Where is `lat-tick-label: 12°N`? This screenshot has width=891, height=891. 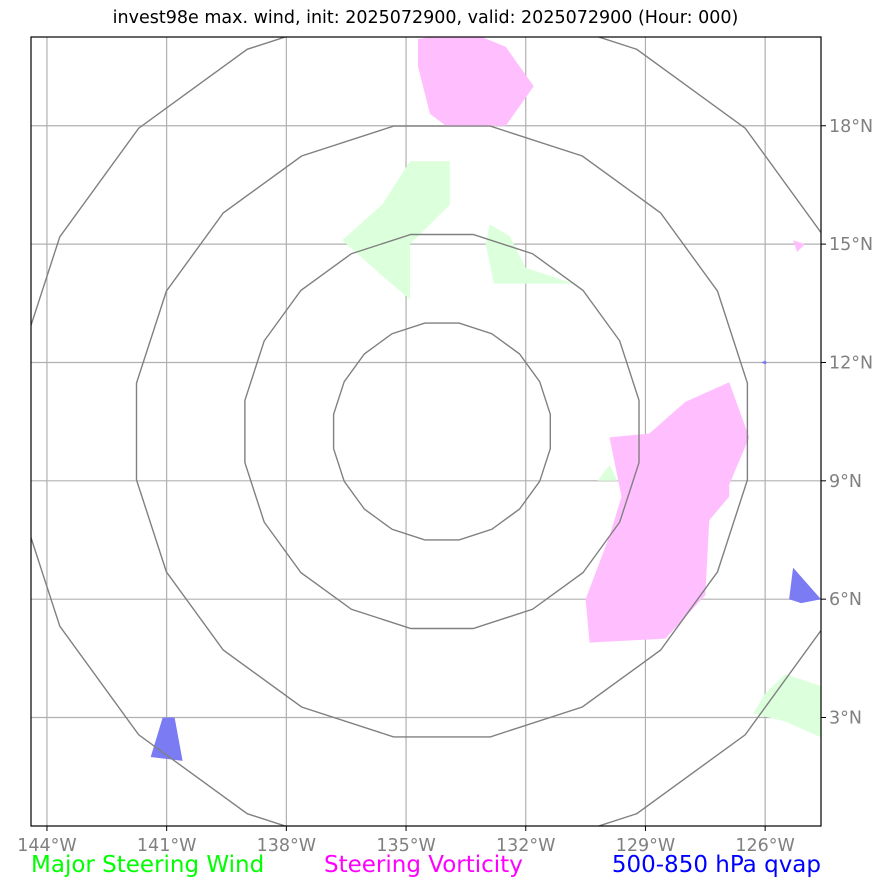
lat-tick-label: 12°N is located at coordinates (851, 363).